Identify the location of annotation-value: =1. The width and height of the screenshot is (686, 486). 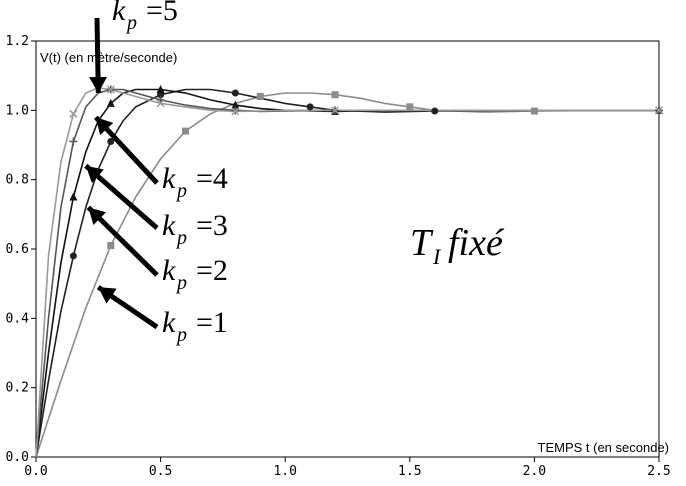
(212, 322).